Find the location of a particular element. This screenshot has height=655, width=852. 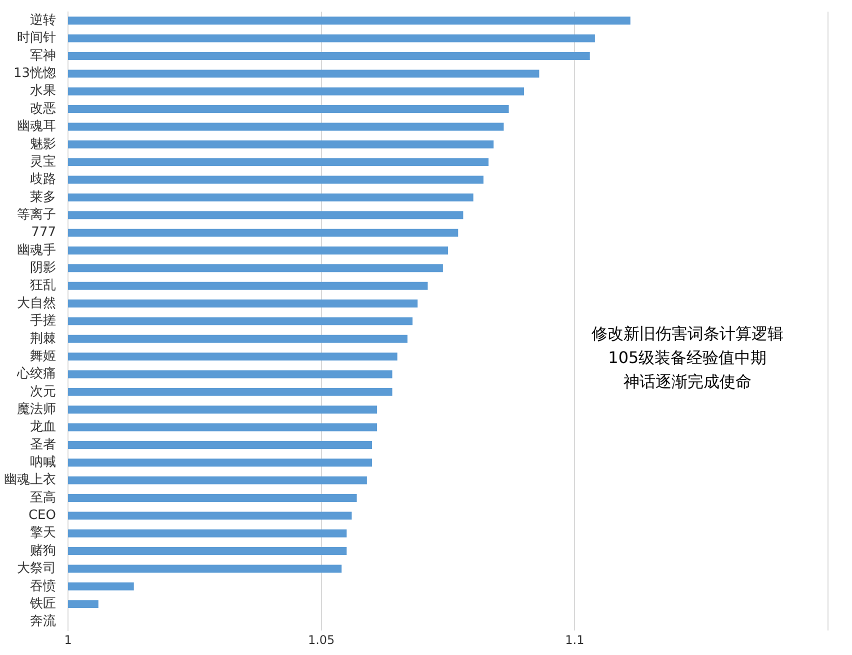

y-tick-label: 擎天 is located at coordinates (43, 533).